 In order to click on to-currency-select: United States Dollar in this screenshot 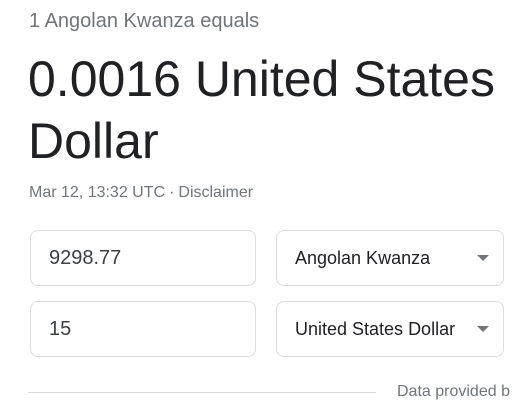, I will do `click(390, 329)`.